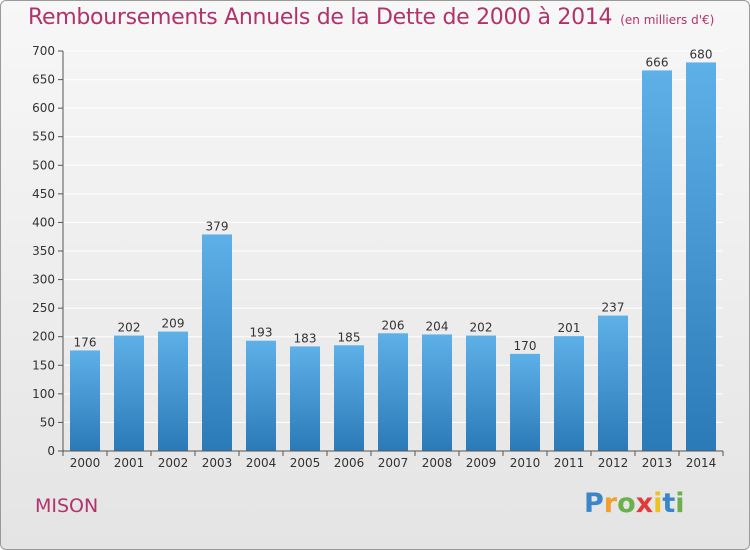 This screenshot has height=550, width=750. Describe the element at coordinates (43, 51) in the screenshot. I see `y-tick-label: 700` at that location.